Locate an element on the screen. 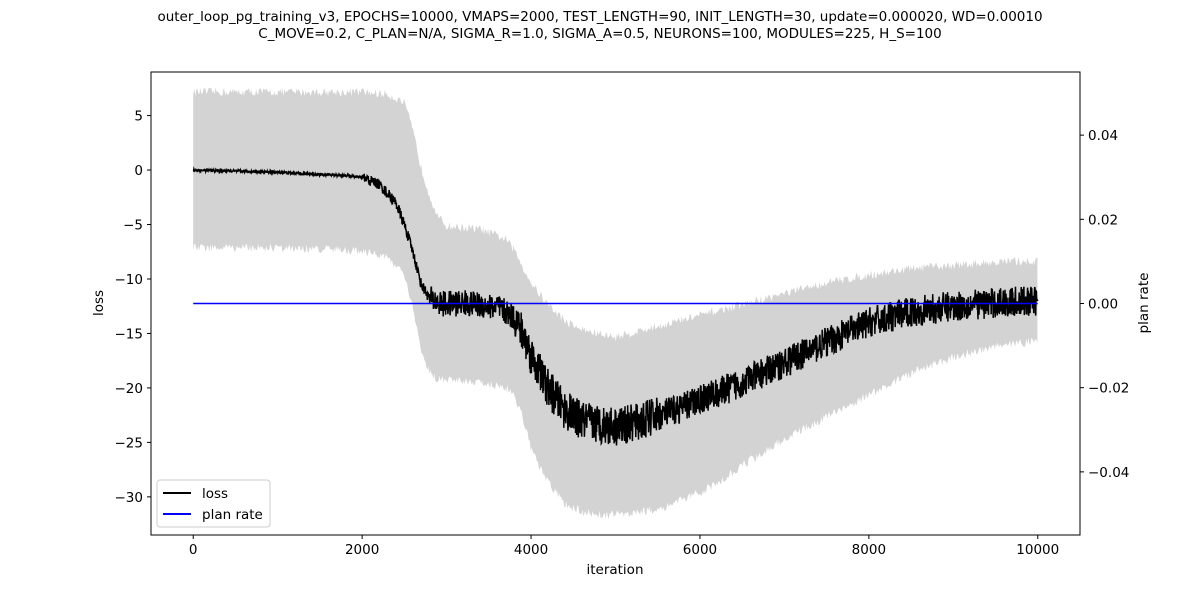 This screenshot has height=600, width=1200. x-tick-label: 2000 is located at coordinates (362, 550).